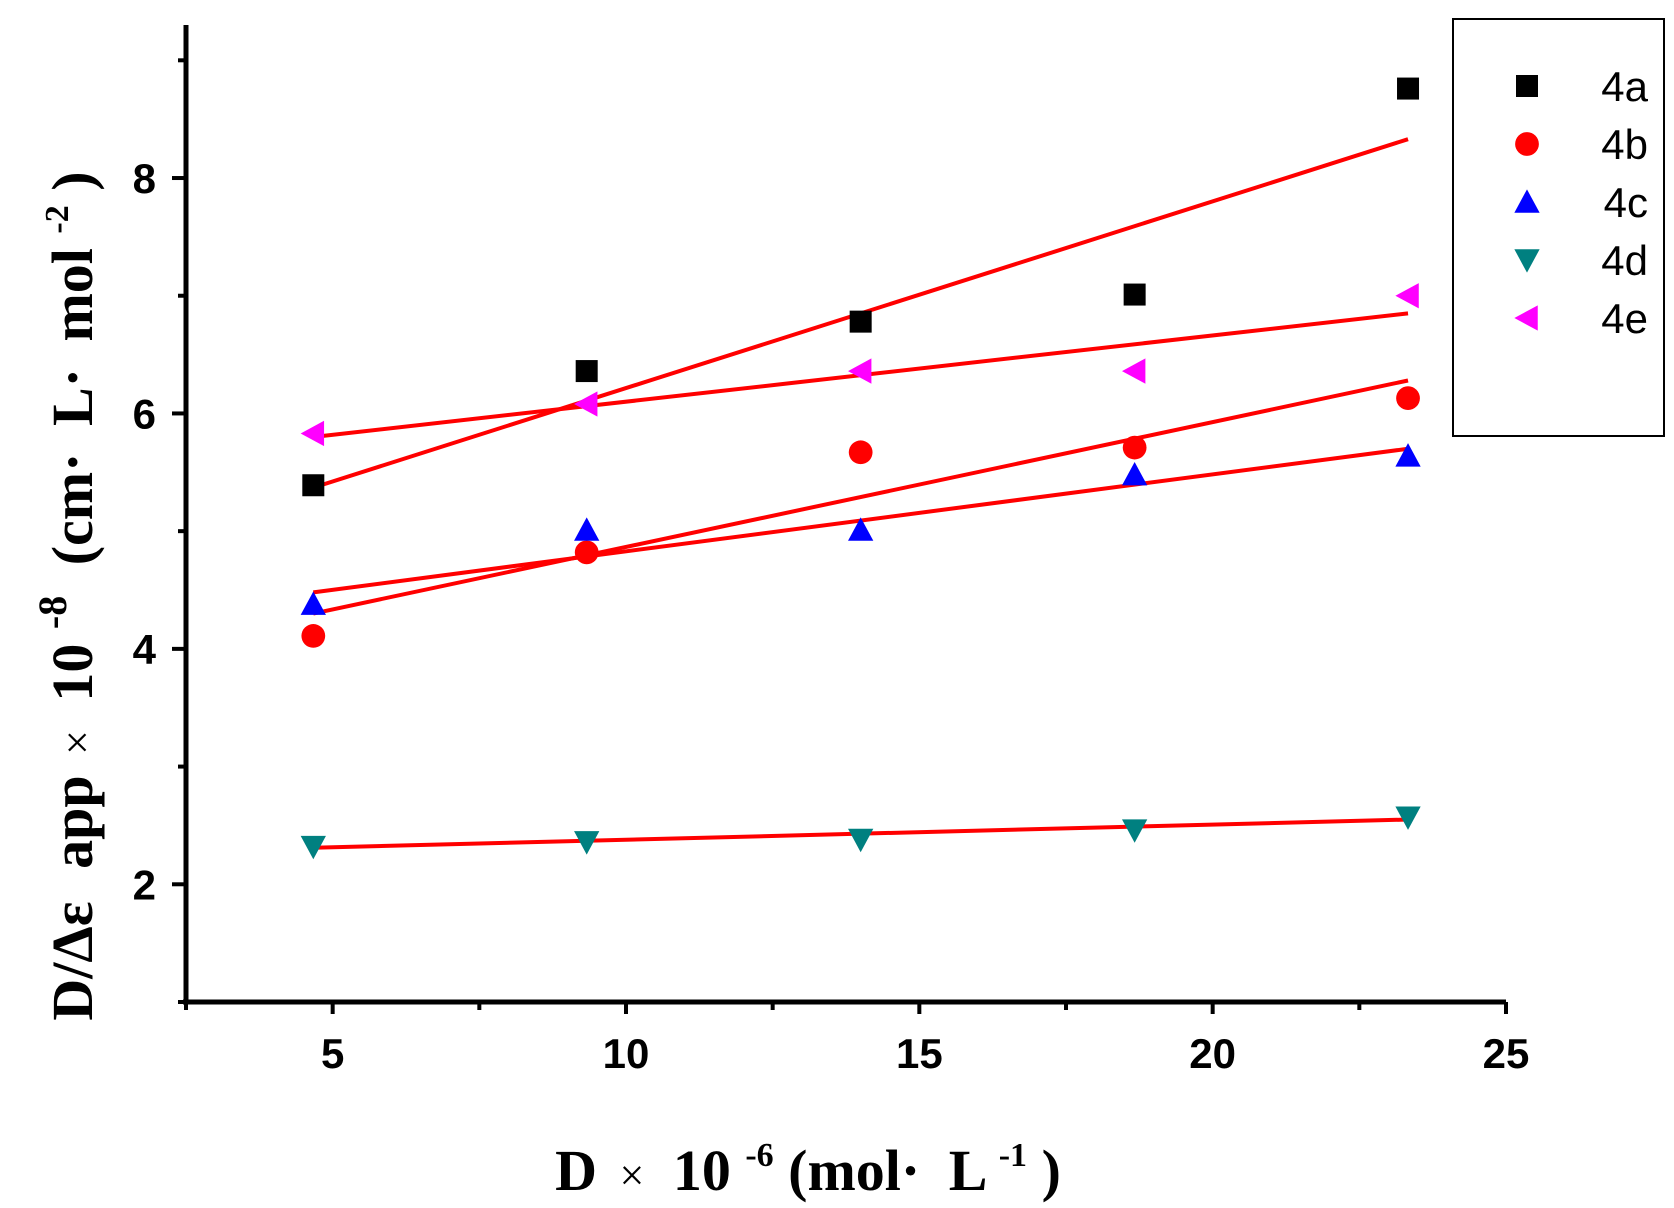 The height and width of the screenshot is (1208, 1674). I want to click on y-axis-title-unit-close: ), so click(72, 180).